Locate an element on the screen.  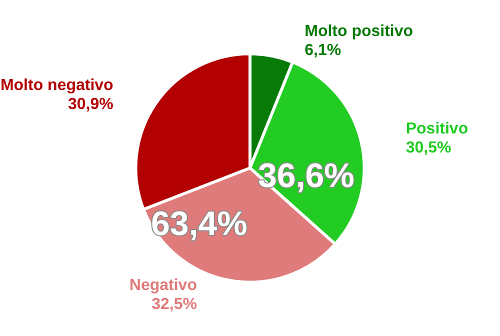
slice-label: Molto positivo is located at coordinates (359, 31).